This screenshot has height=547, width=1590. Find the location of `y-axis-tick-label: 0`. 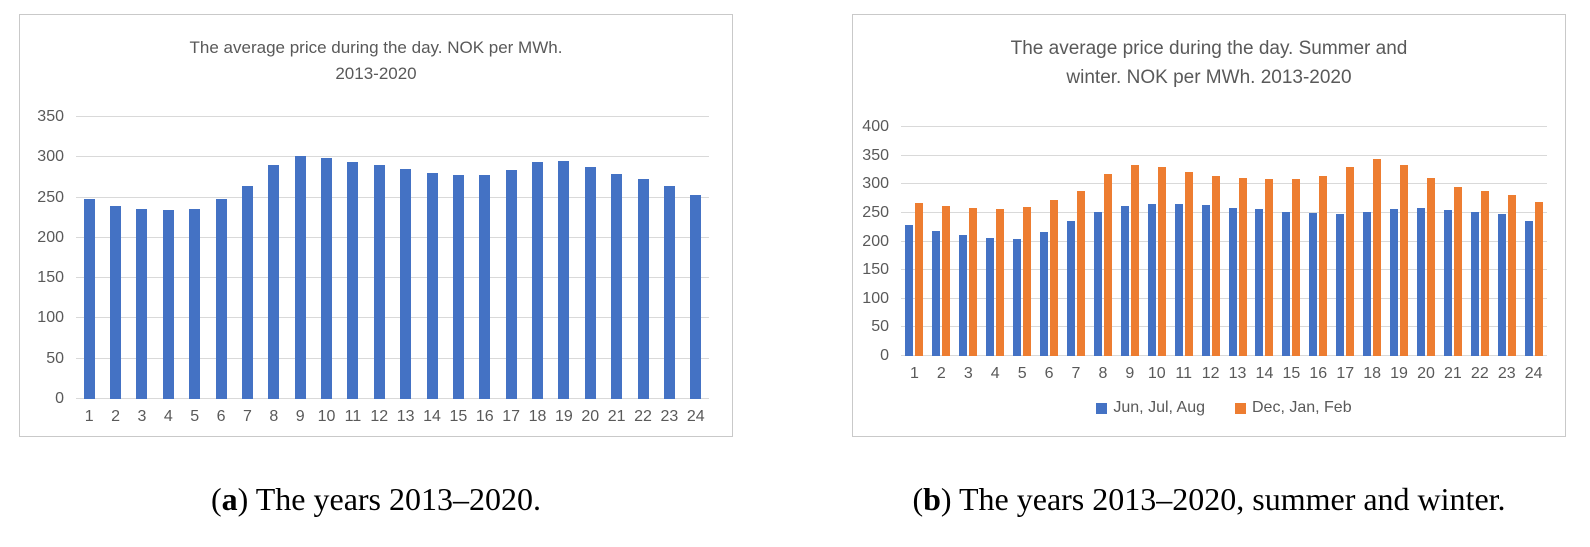

y-axis-tick-label: 0 is located at coordinates (884, 355).